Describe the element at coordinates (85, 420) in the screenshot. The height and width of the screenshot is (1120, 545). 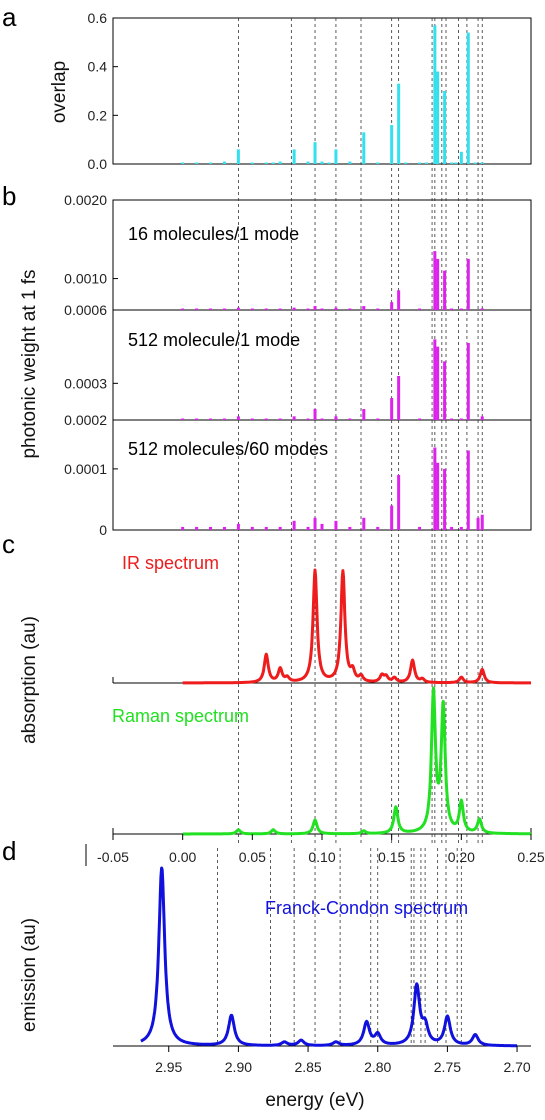
I see `tick-b2-0-label: 0.0002` at that location.